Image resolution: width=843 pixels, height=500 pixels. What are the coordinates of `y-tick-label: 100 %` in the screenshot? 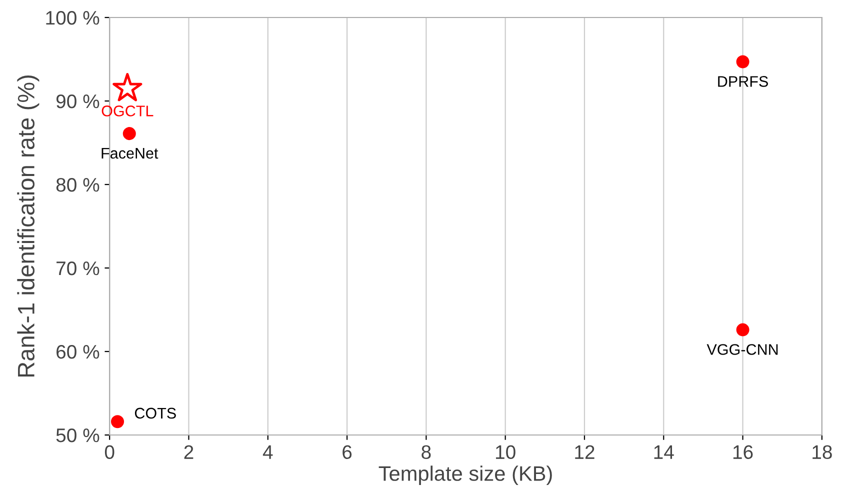 It's located at (73, 17).